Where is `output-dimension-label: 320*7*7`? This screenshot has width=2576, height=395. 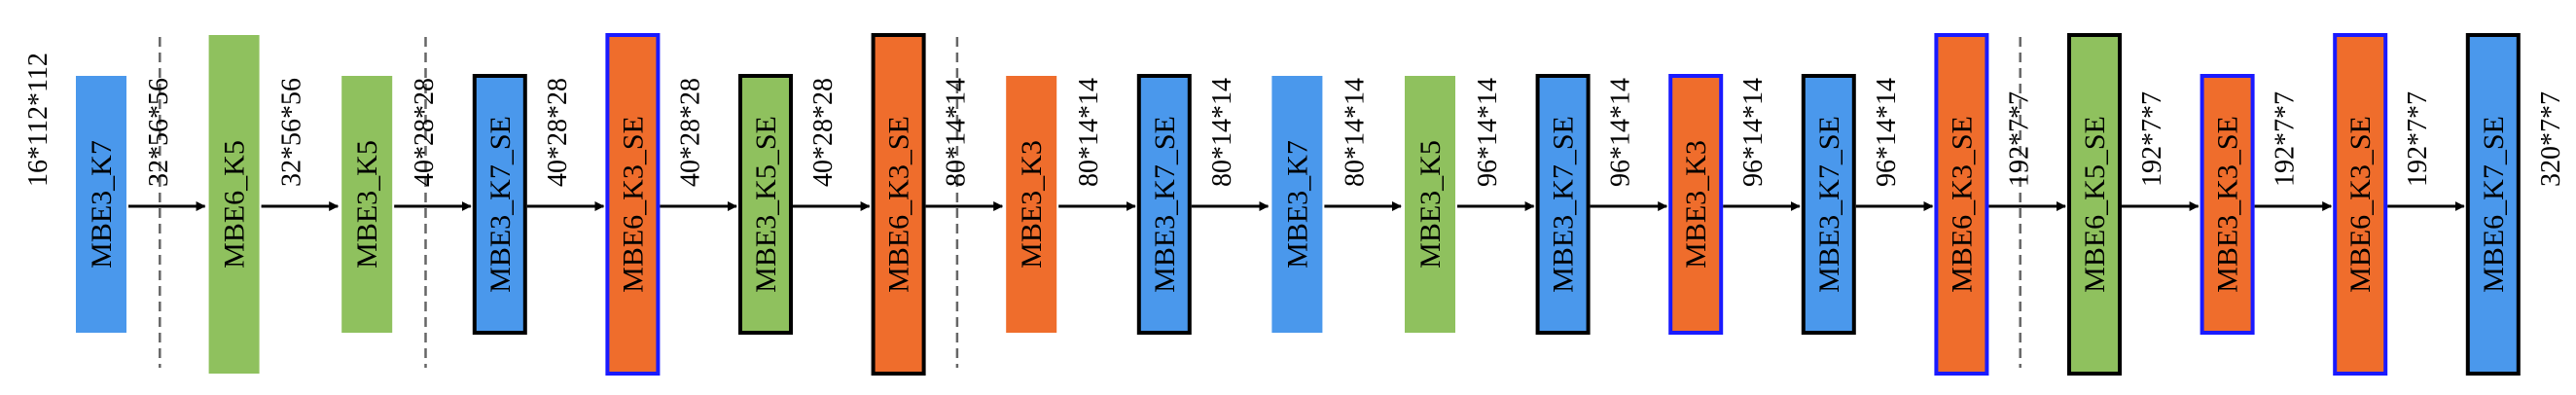
output-dimension-label: 320*7*7 is located at coordinates (2551, 139).